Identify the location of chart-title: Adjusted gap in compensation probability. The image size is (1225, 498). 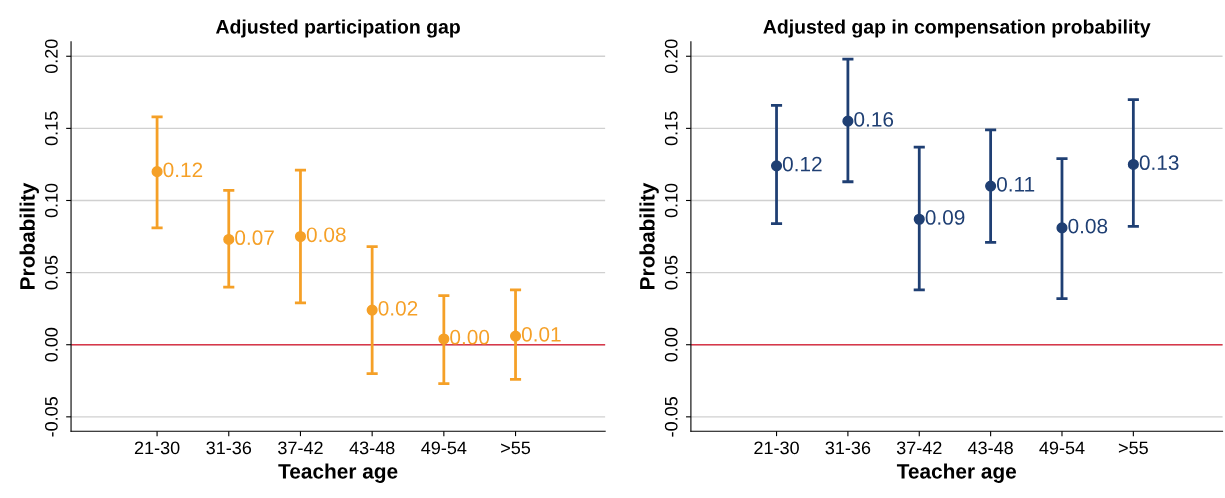
(957, 28).